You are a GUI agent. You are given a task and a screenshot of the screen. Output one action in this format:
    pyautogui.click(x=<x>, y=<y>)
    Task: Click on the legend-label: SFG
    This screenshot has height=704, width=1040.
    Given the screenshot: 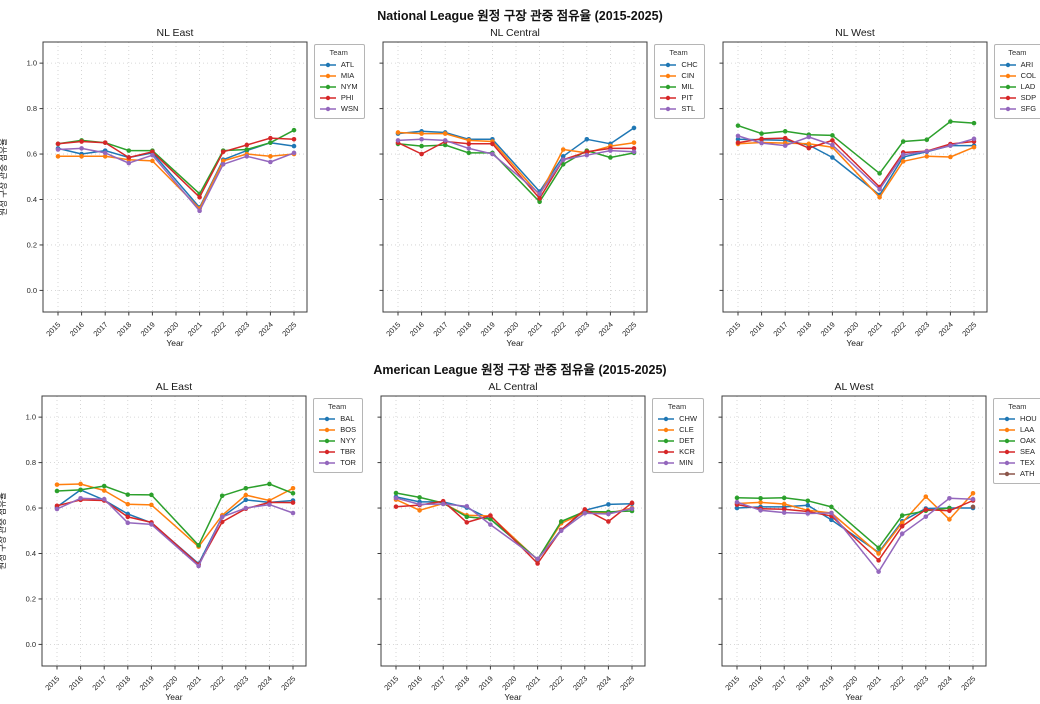 What is the action you would take?
    pyautogui.click(x=1028, y=108)
    